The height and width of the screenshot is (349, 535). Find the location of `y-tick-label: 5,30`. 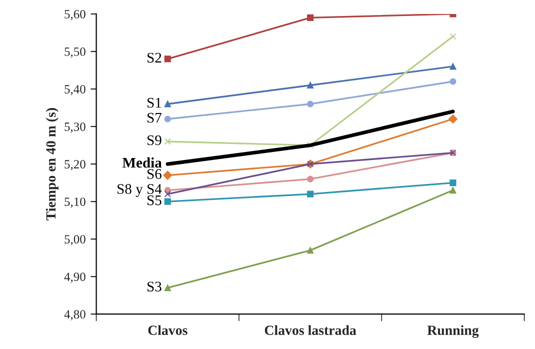

y-tick-label: 5,30 is located at coordinates (75, 127).